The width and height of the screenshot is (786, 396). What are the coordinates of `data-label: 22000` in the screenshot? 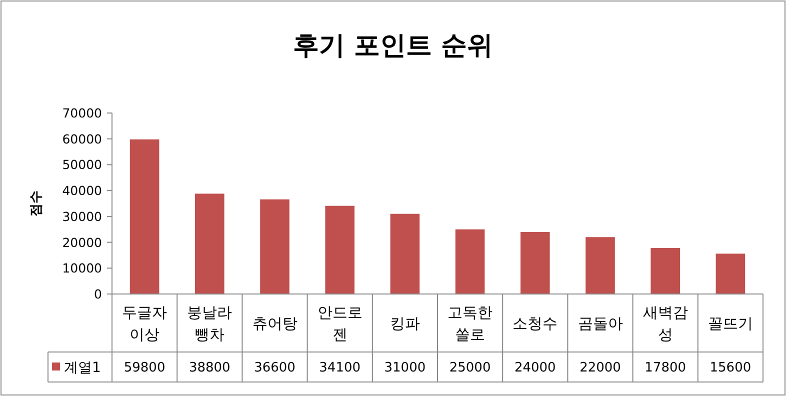 It's located at (600, 368).